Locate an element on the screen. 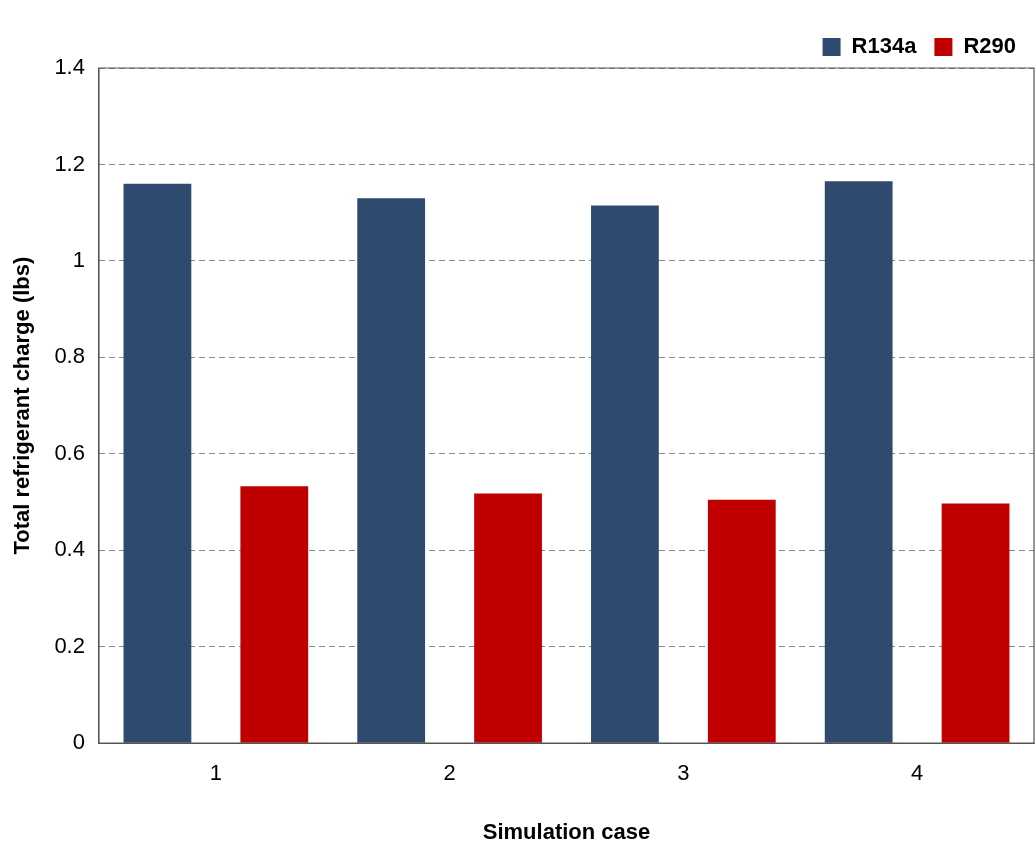  legend-label: R134a is located at coordinates (884, 46).